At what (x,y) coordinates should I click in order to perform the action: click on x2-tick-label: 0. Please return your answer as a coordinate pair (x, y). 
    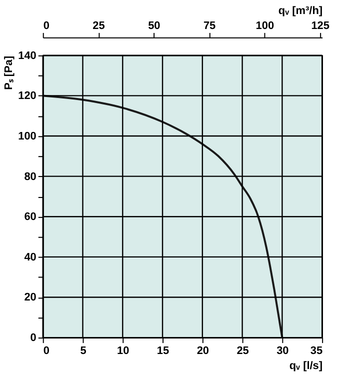
    Looking at the image, I should click on (46, 26).